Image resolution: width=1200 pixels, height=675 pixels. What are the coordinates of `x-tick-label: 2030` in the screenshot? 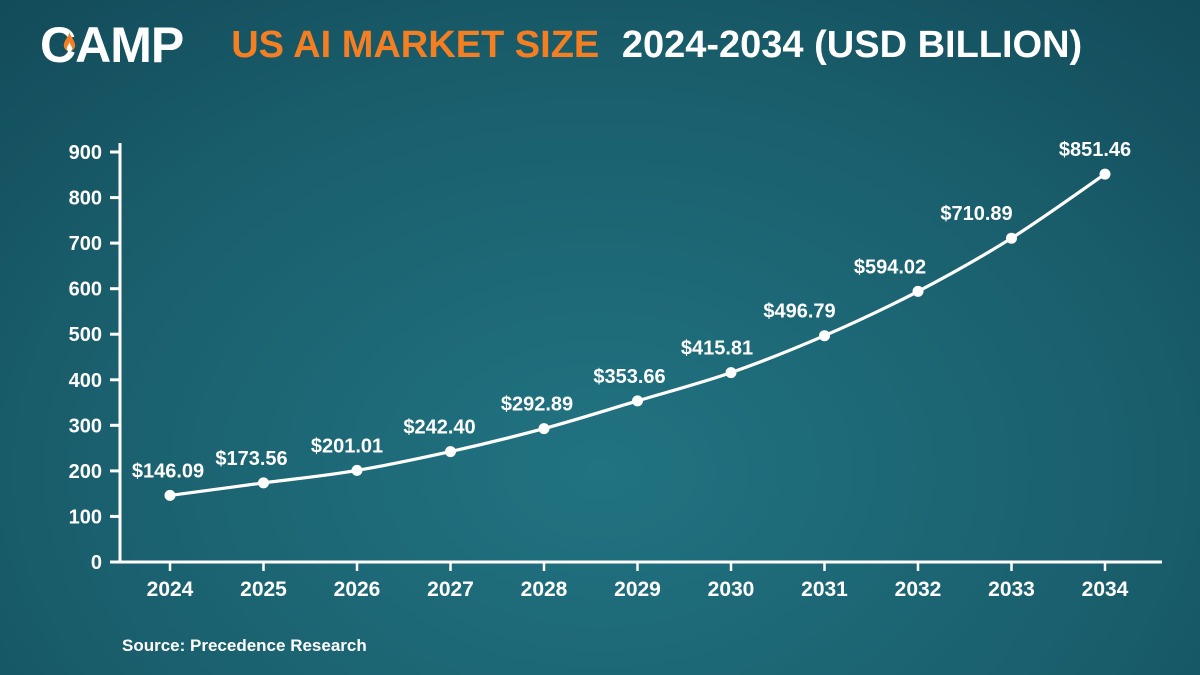 It's located at (731, 589).